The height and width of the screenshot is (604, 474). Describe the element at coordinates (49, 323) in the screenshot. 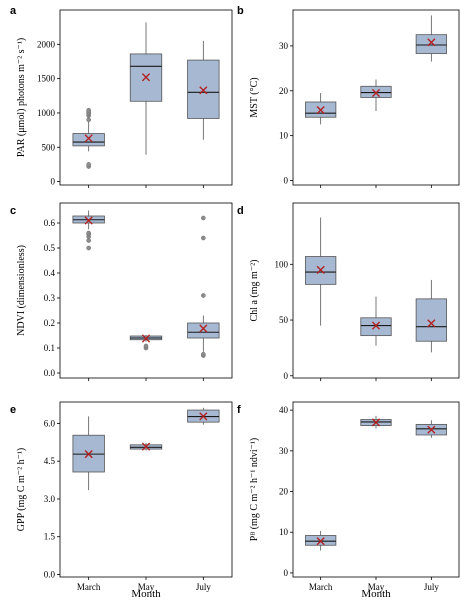

I see `y-tick-label: 0.2` at that location.